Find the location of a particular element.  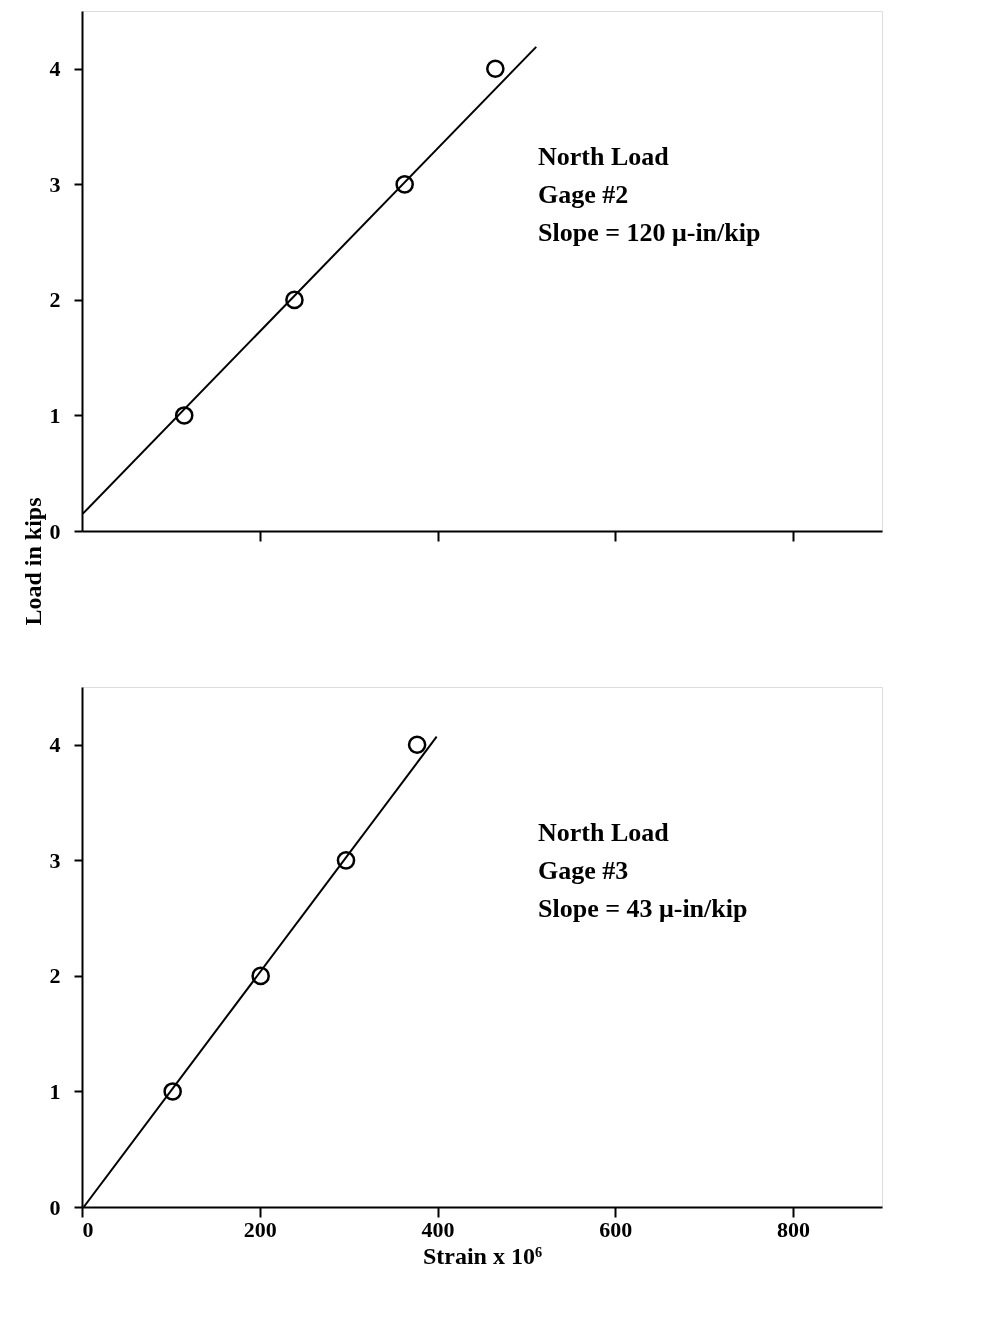

annotation: Gage #2 is located at coordinates (583, 194).